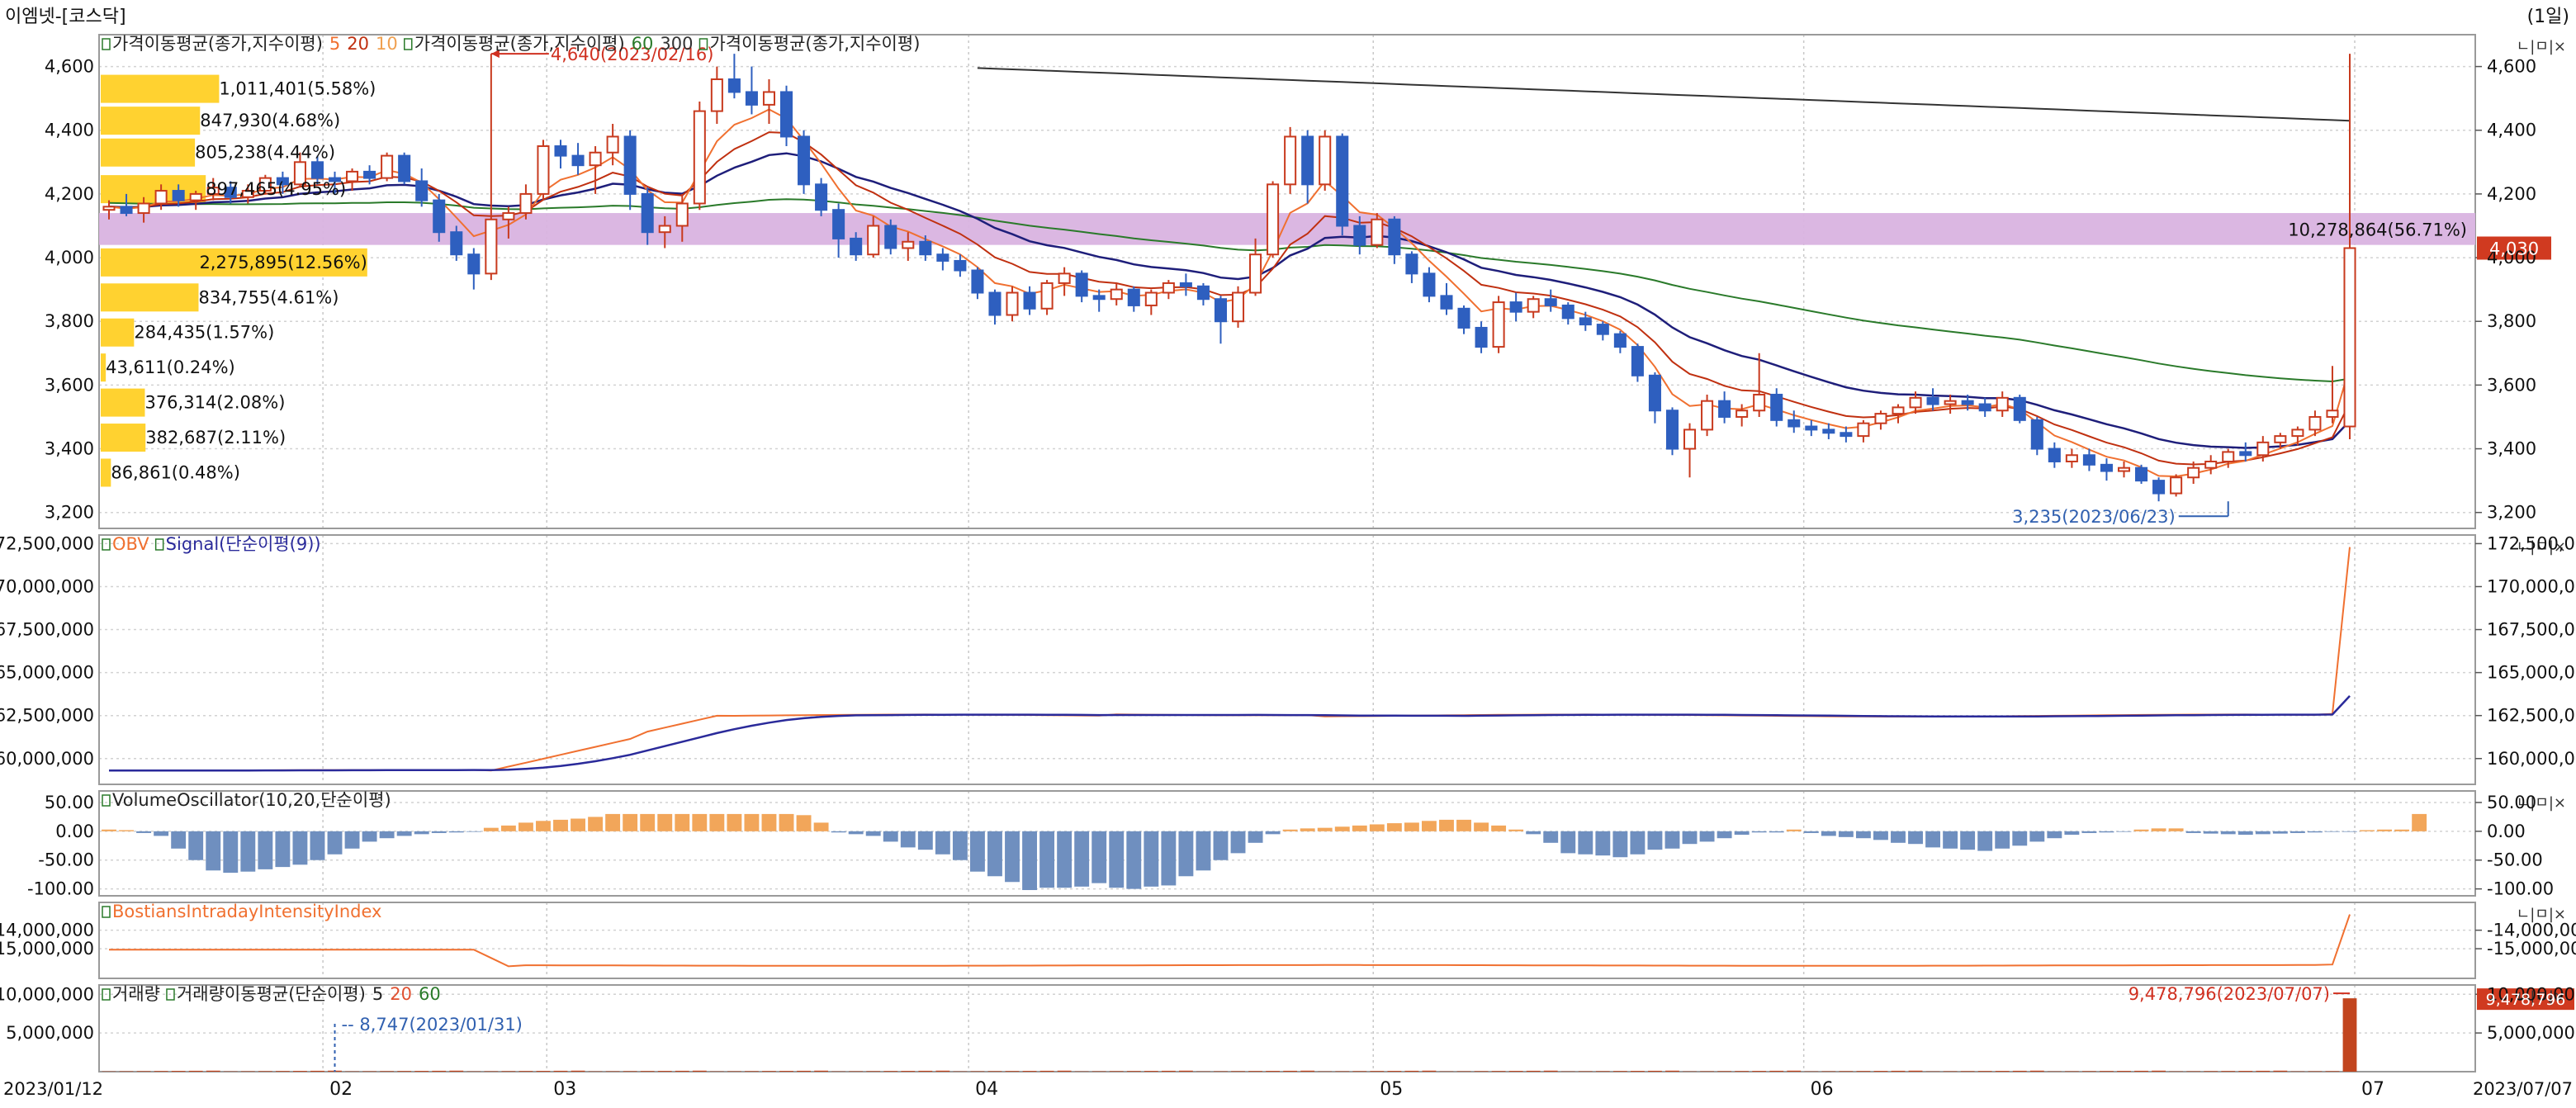  What do you see at coordinates (2531, 630) in the screenshot?
I see `y-tick-label-right: 167,500,000` at bounding box center [2531, 630].